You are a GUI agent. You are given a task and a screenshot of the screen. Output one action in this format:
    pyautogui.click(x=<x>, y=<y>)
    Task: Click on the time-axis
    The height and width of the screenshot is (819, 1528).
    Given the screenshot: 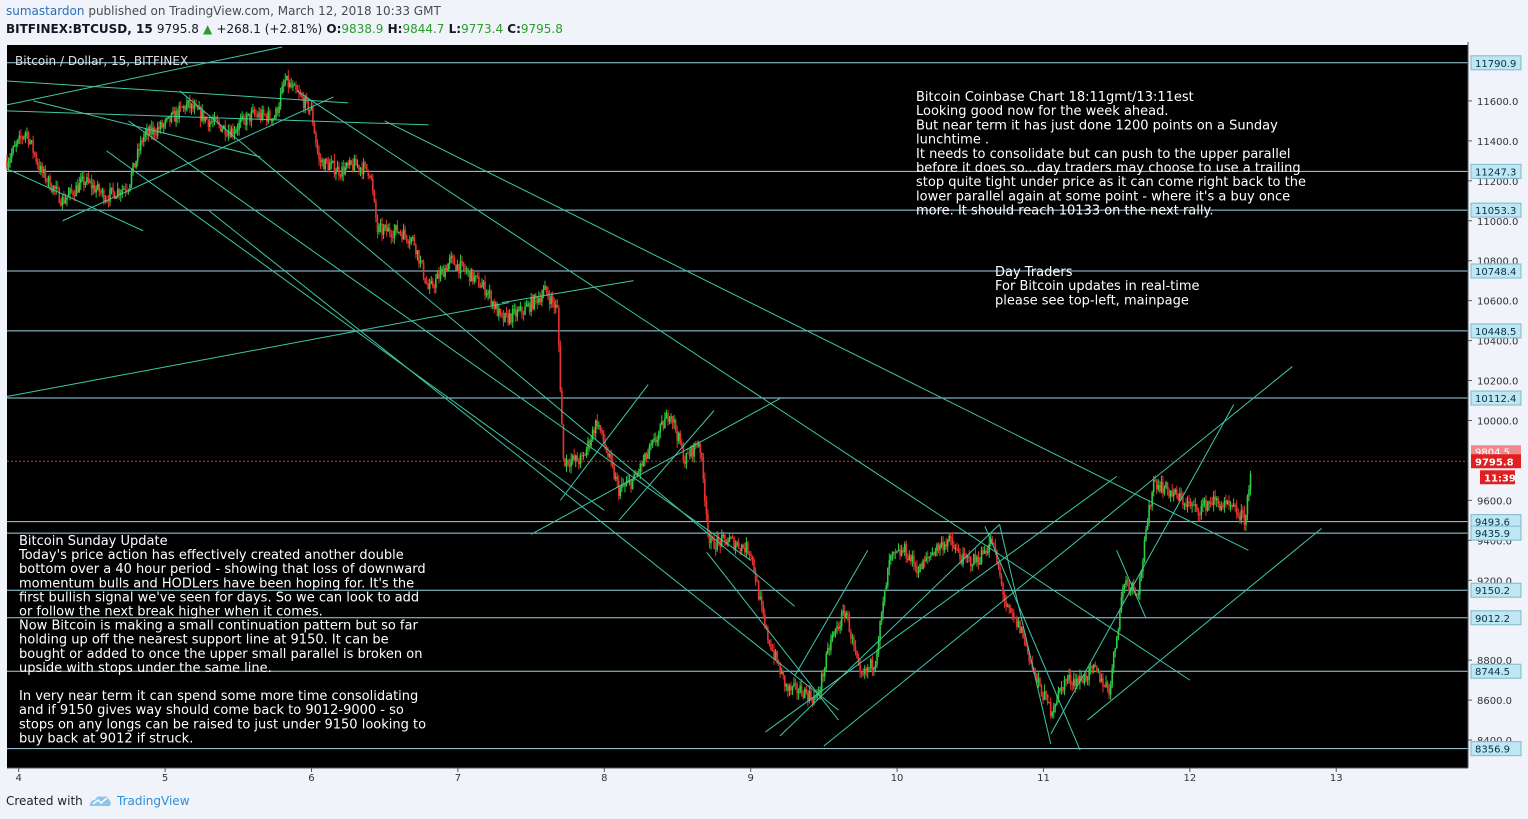 What is the action you would take?
    pyautogui.click(x=764, y=777)
    